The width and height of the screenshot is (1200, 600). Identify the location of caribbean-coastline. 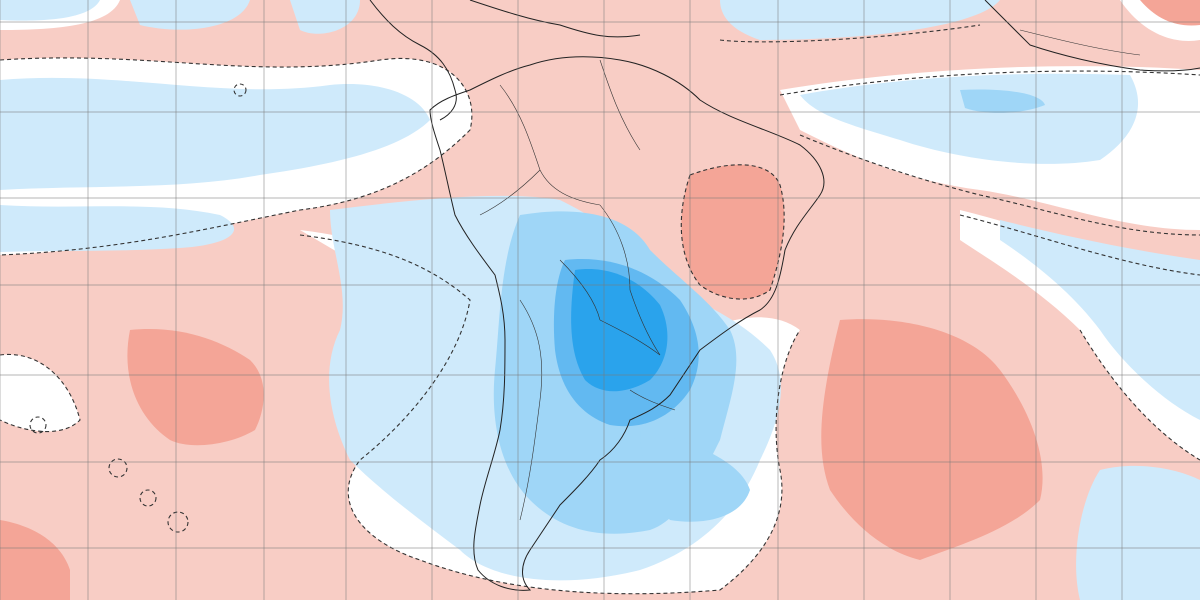
(555, 19).